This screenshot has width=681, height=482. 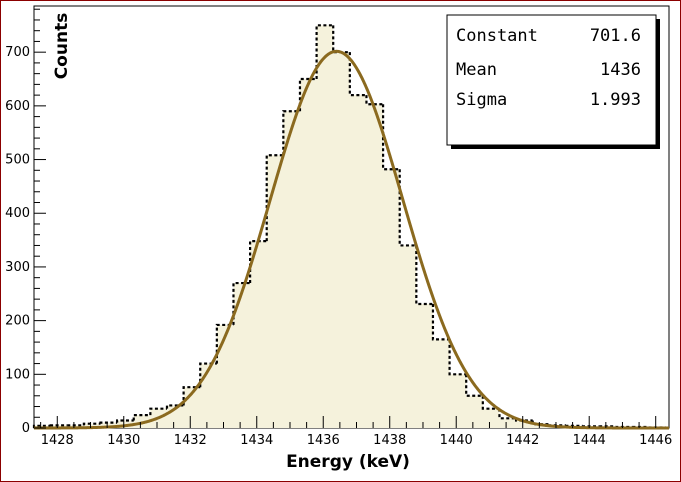 What do you see at coordinates (522, 440) in the screenshot?
I see `x-tick-label: 1442` at bounding box center [522, 440].